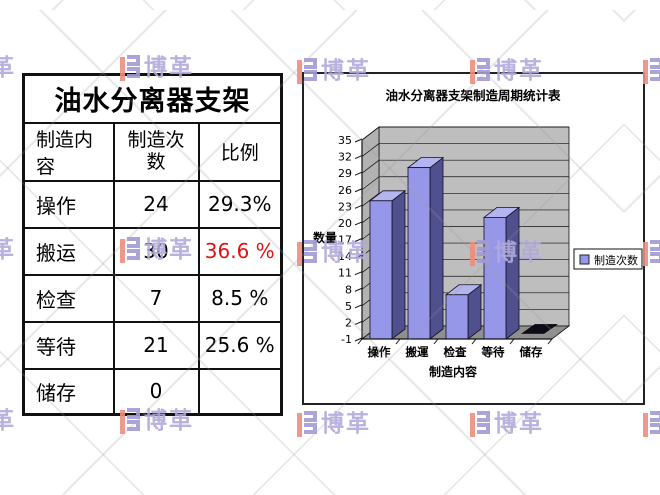 This screenshot has width=660, height=495. What do you see at coordinates (346, 339) in the screenshot?
I see `y-tick-label: -1` at bounding box center [346, 339].